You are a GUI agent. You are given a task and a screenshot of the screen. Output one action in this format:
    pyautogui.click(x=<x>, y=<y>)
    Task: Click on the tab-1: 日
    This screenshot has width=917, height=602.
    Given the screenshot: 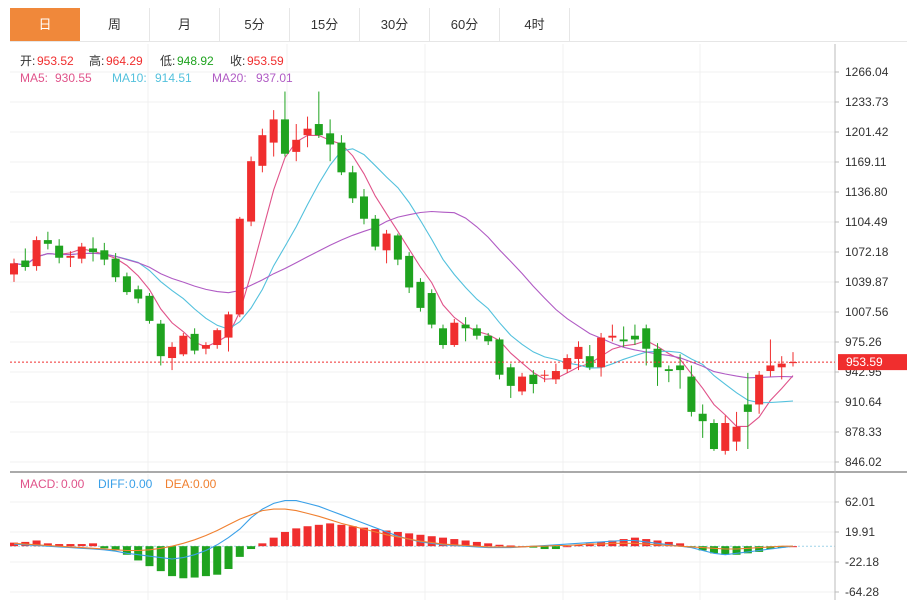 What is the action you would take?
    pyautogui.click(x=45, y=24)
    